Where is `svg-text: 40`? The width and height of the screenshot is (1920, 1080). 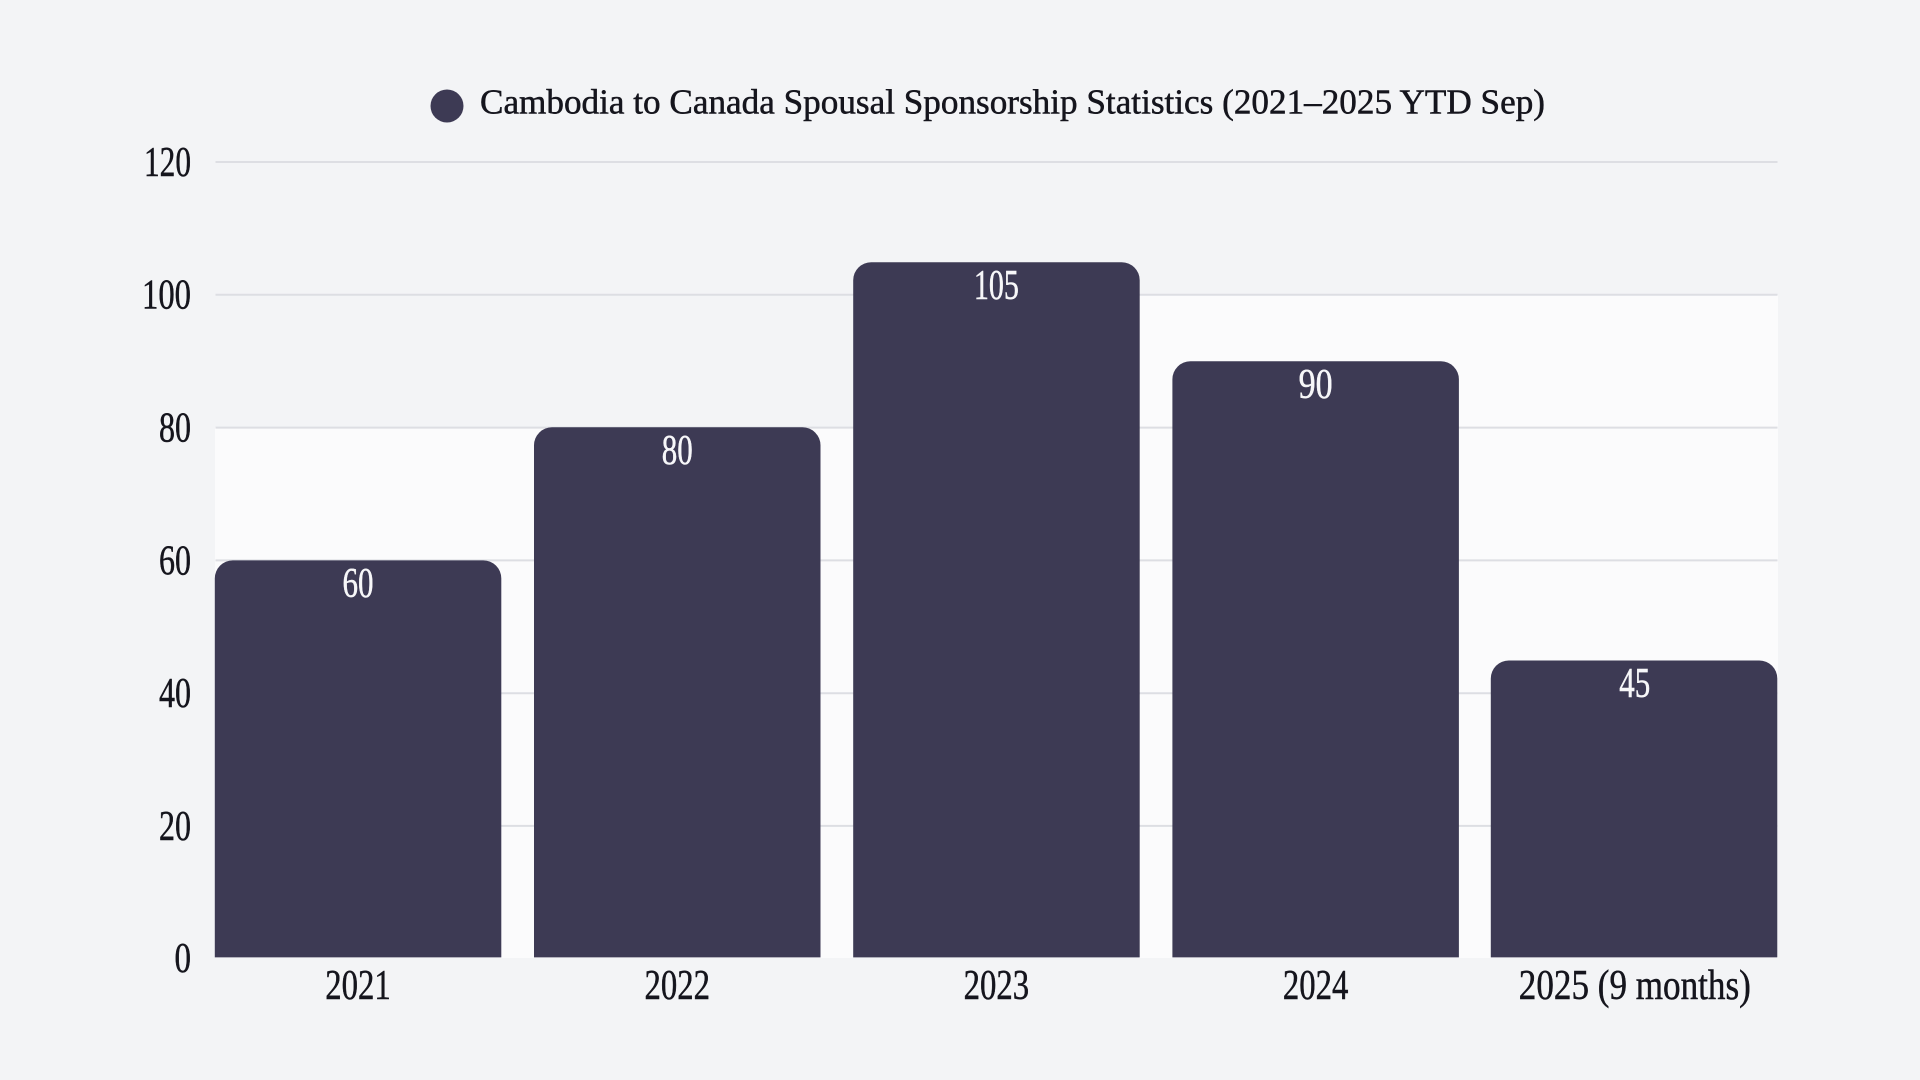
svg-text: 40 is located at coordinates (175, 694).